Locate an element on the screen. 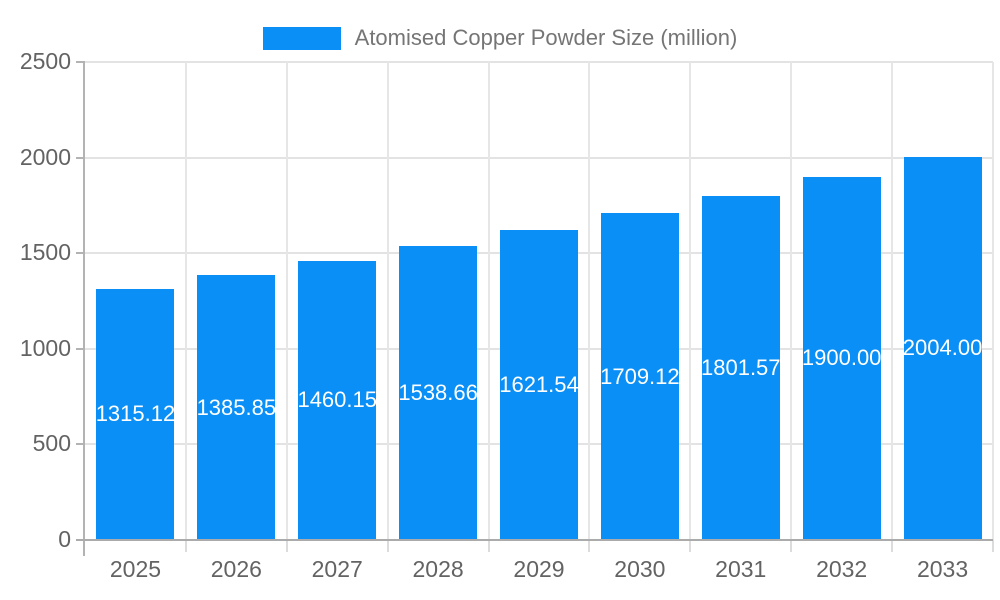 Image resolution: width=1000 pixels, height=600 pixels. bar-2029 is located at coordinates (539, 384).